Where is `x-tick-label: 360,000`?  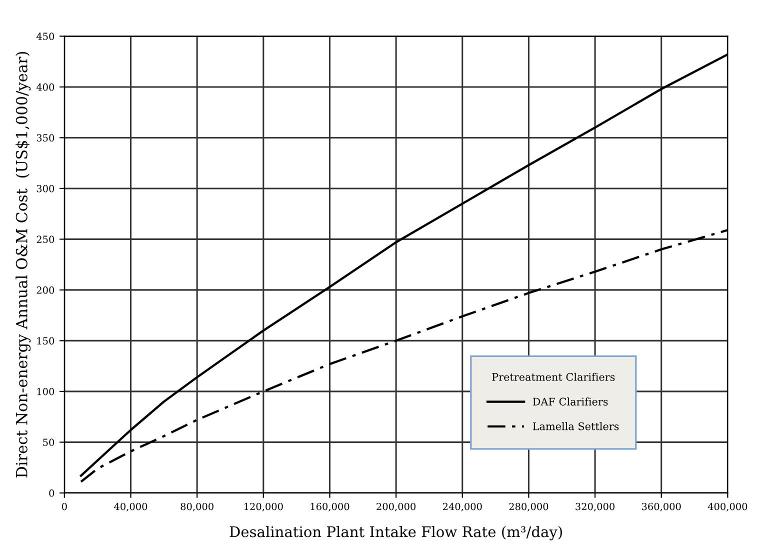 x-tick-label: 360,000 is located at coordinates (661, 507).